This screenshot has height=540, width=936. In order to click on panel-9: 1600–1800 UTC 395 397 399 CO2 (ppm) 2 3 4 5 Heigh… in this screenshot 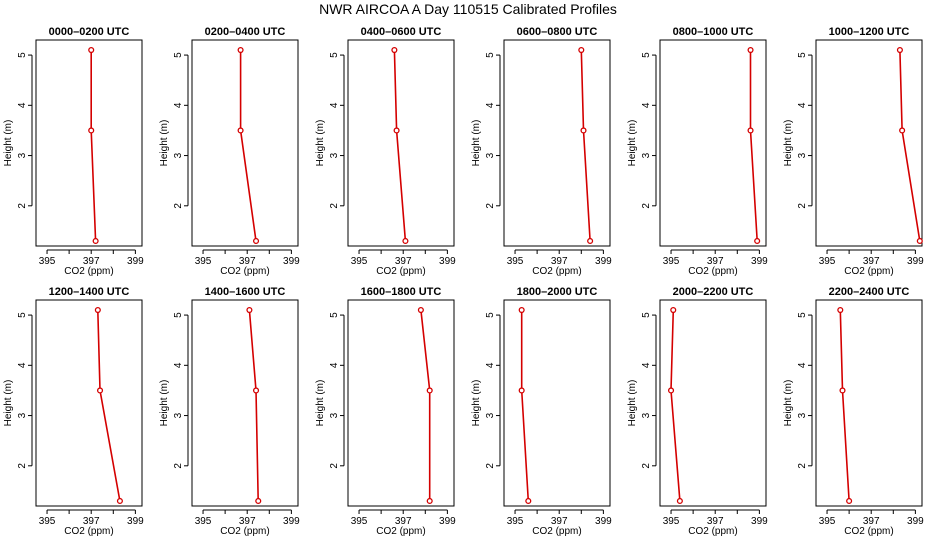, I will do `click(385, 411)`.